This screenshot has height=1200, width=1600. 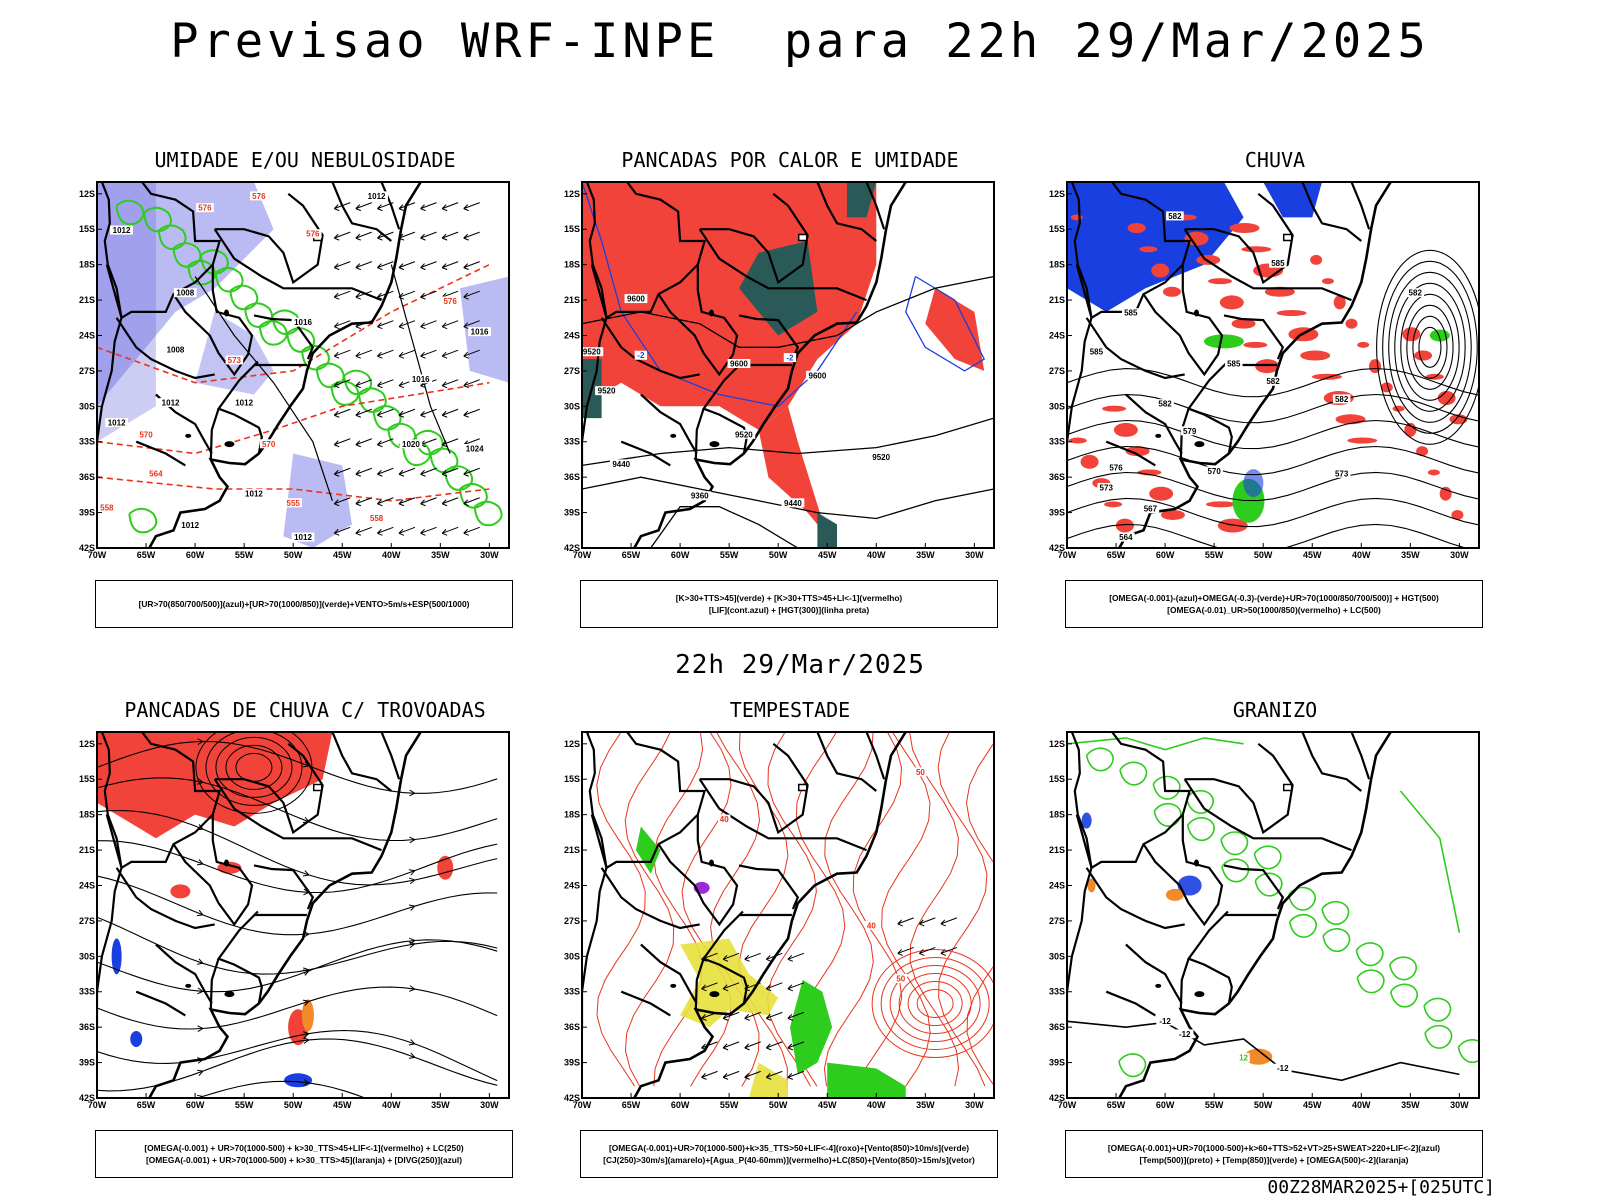 I want to click on streamline-ring, so click(x=254, y=769).